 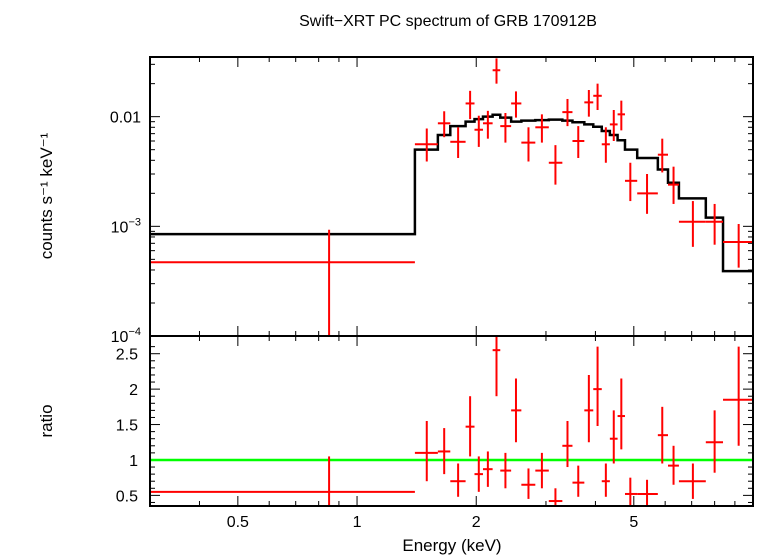 What do you see at coordinates (127, 496) in the screenshot?
I see `y-tick-label: 0.5` at bounding box center [127, 496].